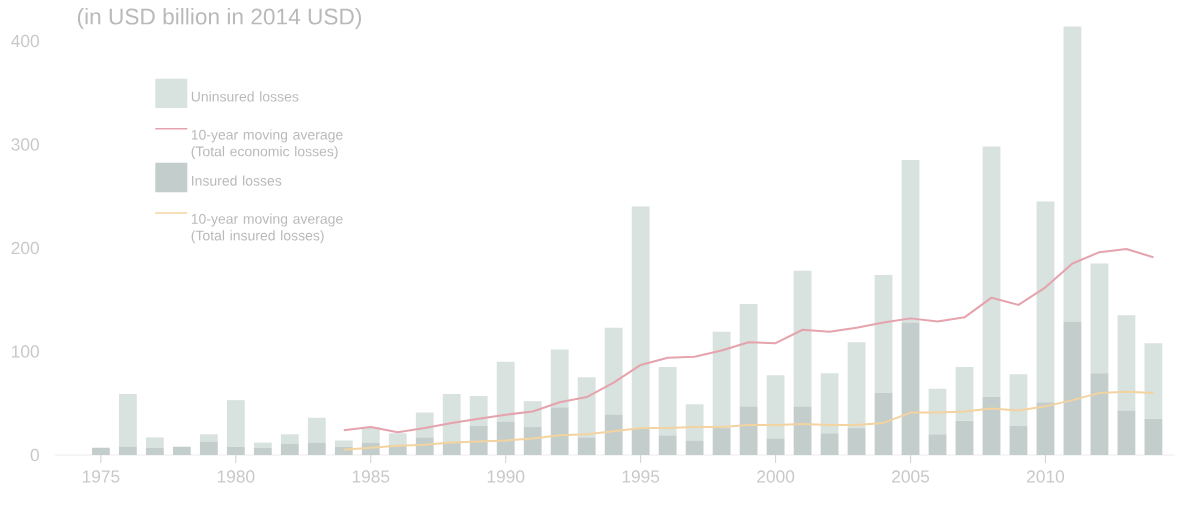 The height and width of the screenshot is (512, 1192). I want to click on line-series, so click(748, 420).